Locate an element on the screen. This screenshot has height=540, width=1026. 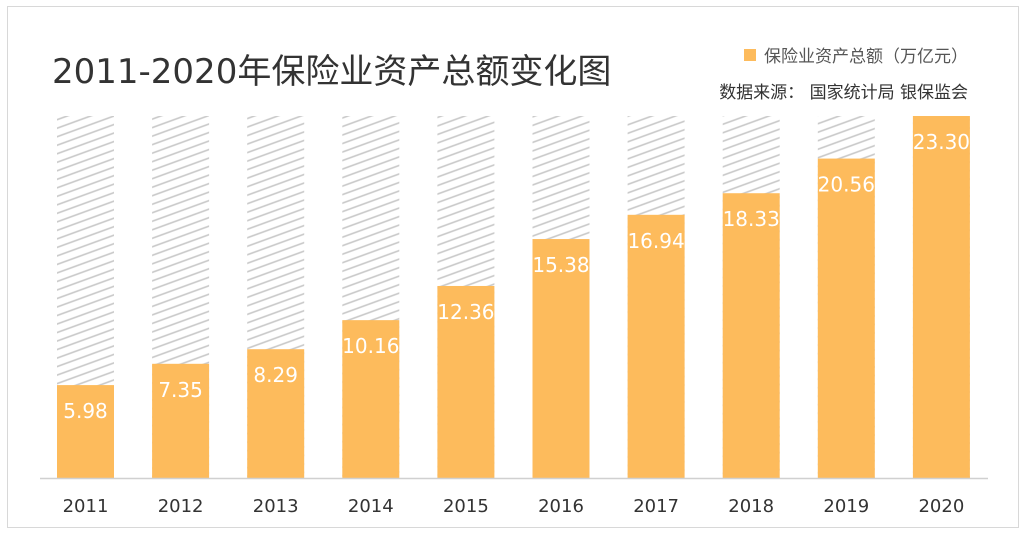
bar-2016 is located at coordinates (561, 358).